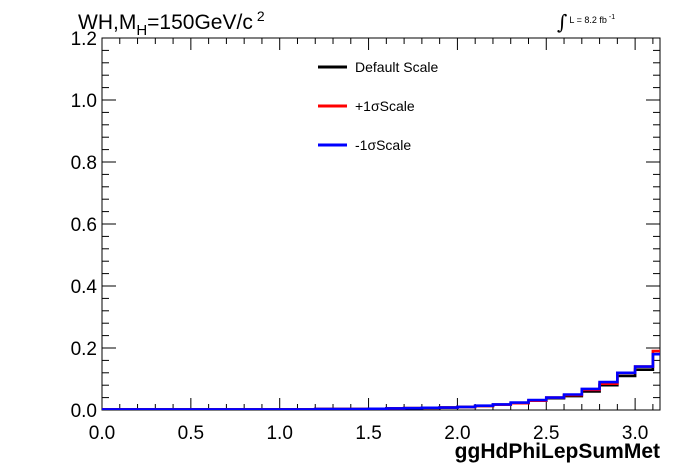 Image resolution: width=696 pixels, height=472 pixels. What do you see at coordinates (385, 106) in the screenshot?
I see `legend-label: +1σScale` at bounding box center [385, 106].